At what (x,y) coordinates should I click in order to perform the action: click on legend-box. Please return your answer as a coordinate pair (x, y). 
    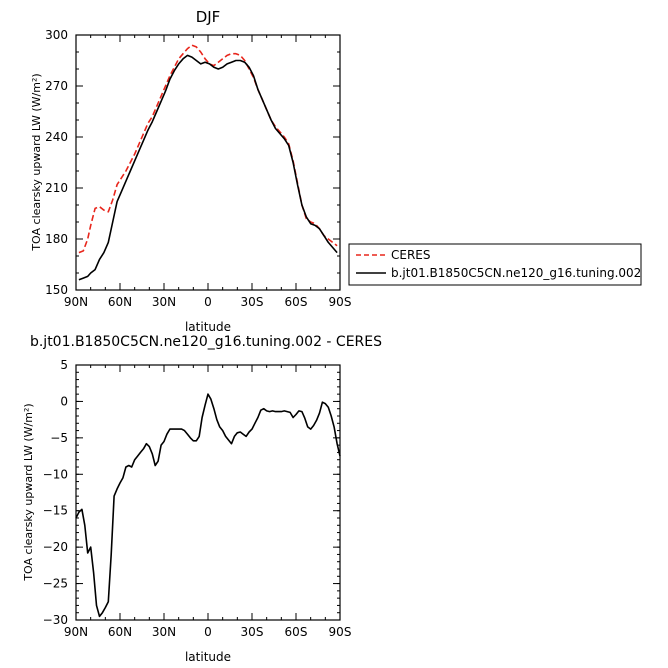
    Looking at the image, I should click on (495, 264).